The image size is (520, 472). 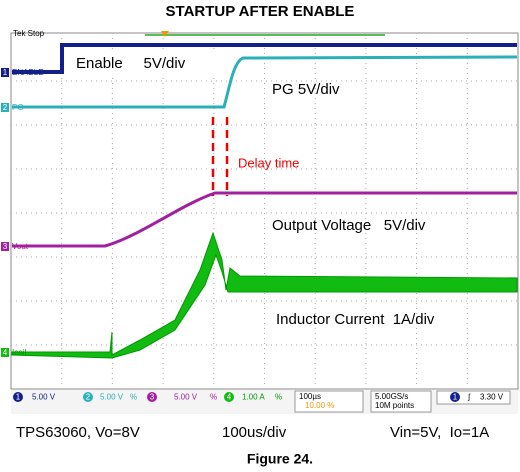 What do you see at coordinates (310, 396) in the screenshot?
I see `sb-timebase: 100µs` at bounding box center [310, 396].